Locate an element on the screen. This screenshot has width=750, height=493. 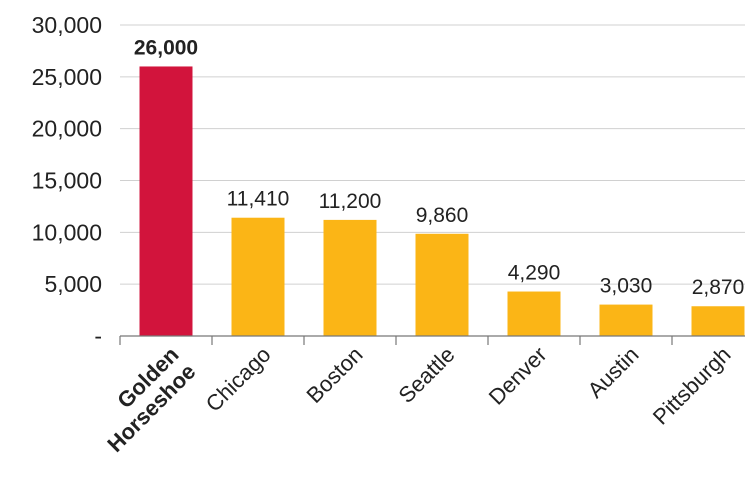
x-axis is located at coordinates (432, 340).